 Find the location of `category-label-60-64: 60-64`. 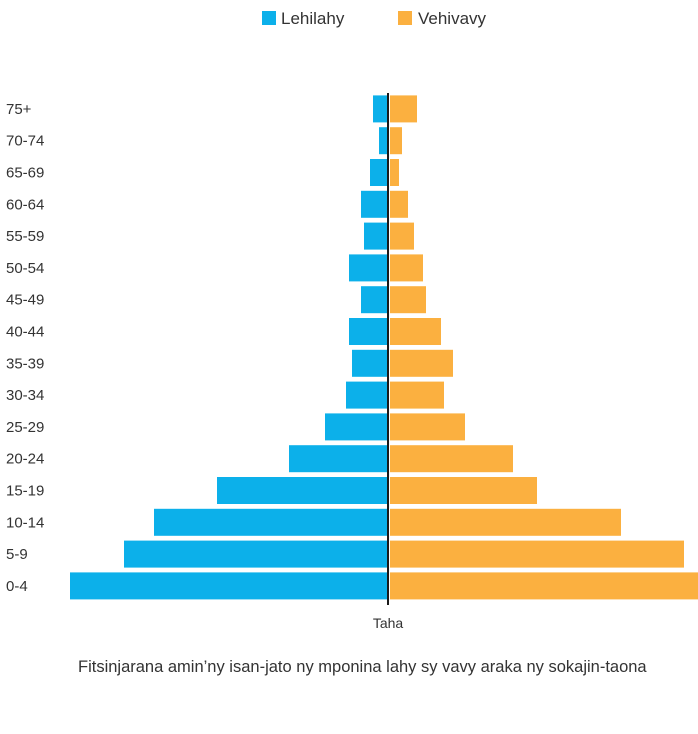

category-label-60-64: 60-64 is located at coordinates (25, 204).